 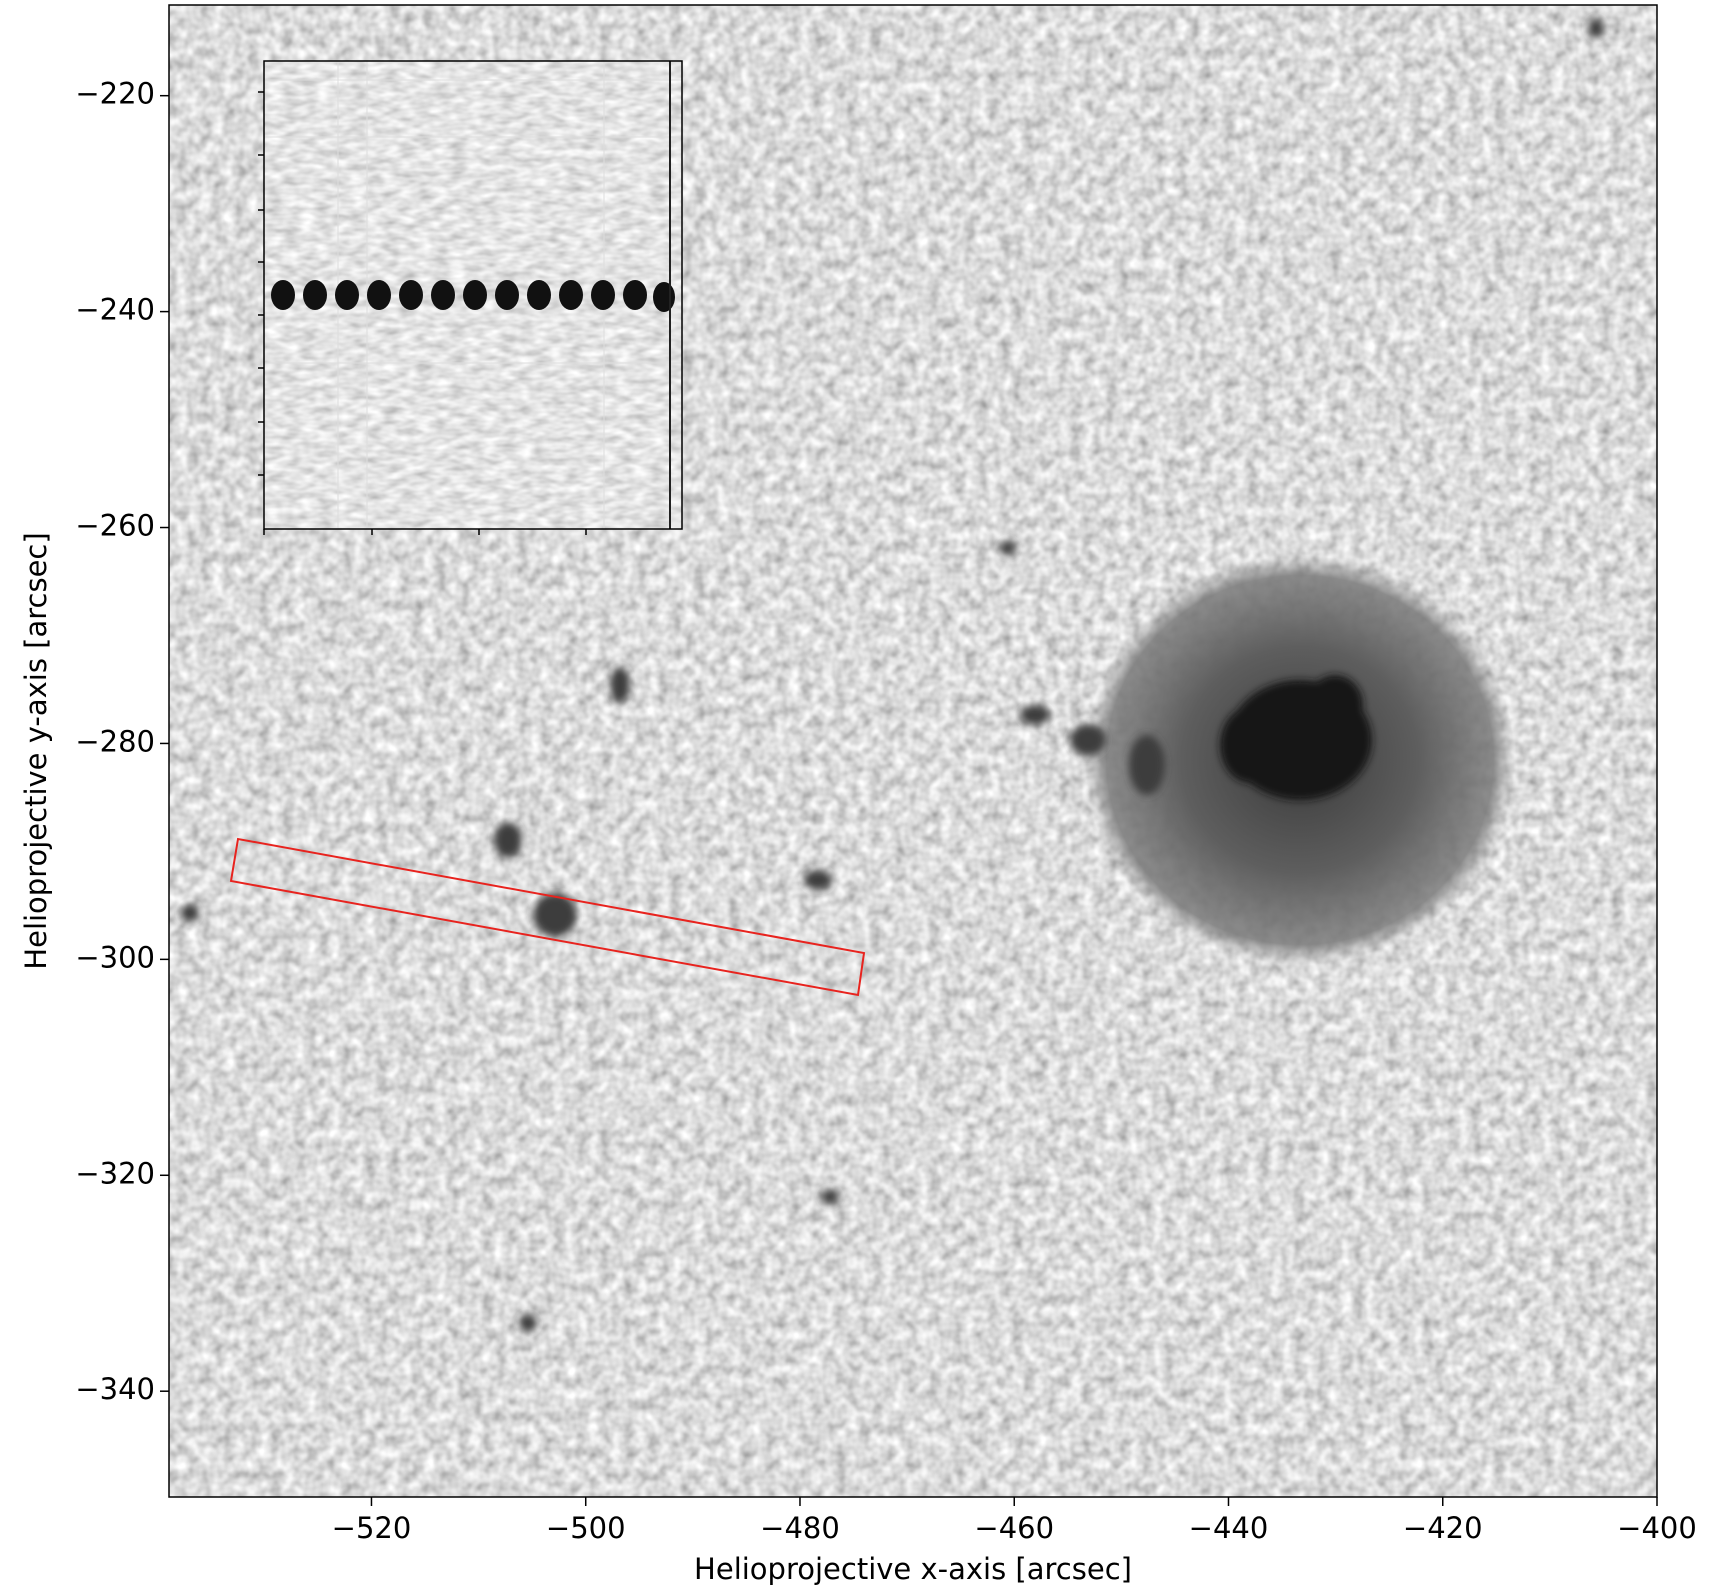 I want to click on y-tick-label: −320, so click(x=115, y=1173).